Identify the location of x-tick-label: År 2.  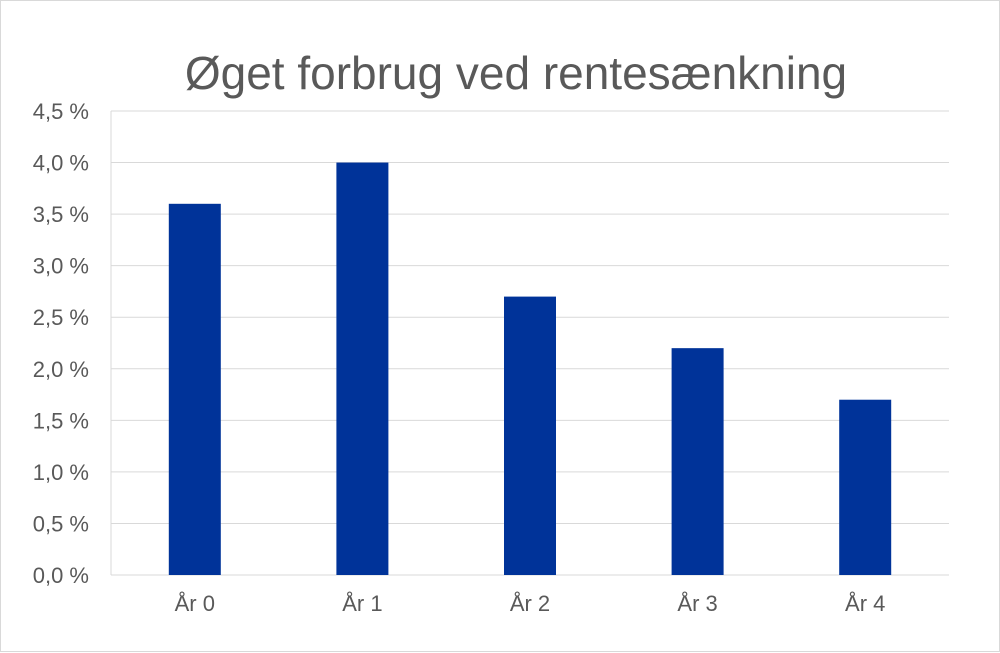
(530, 603).